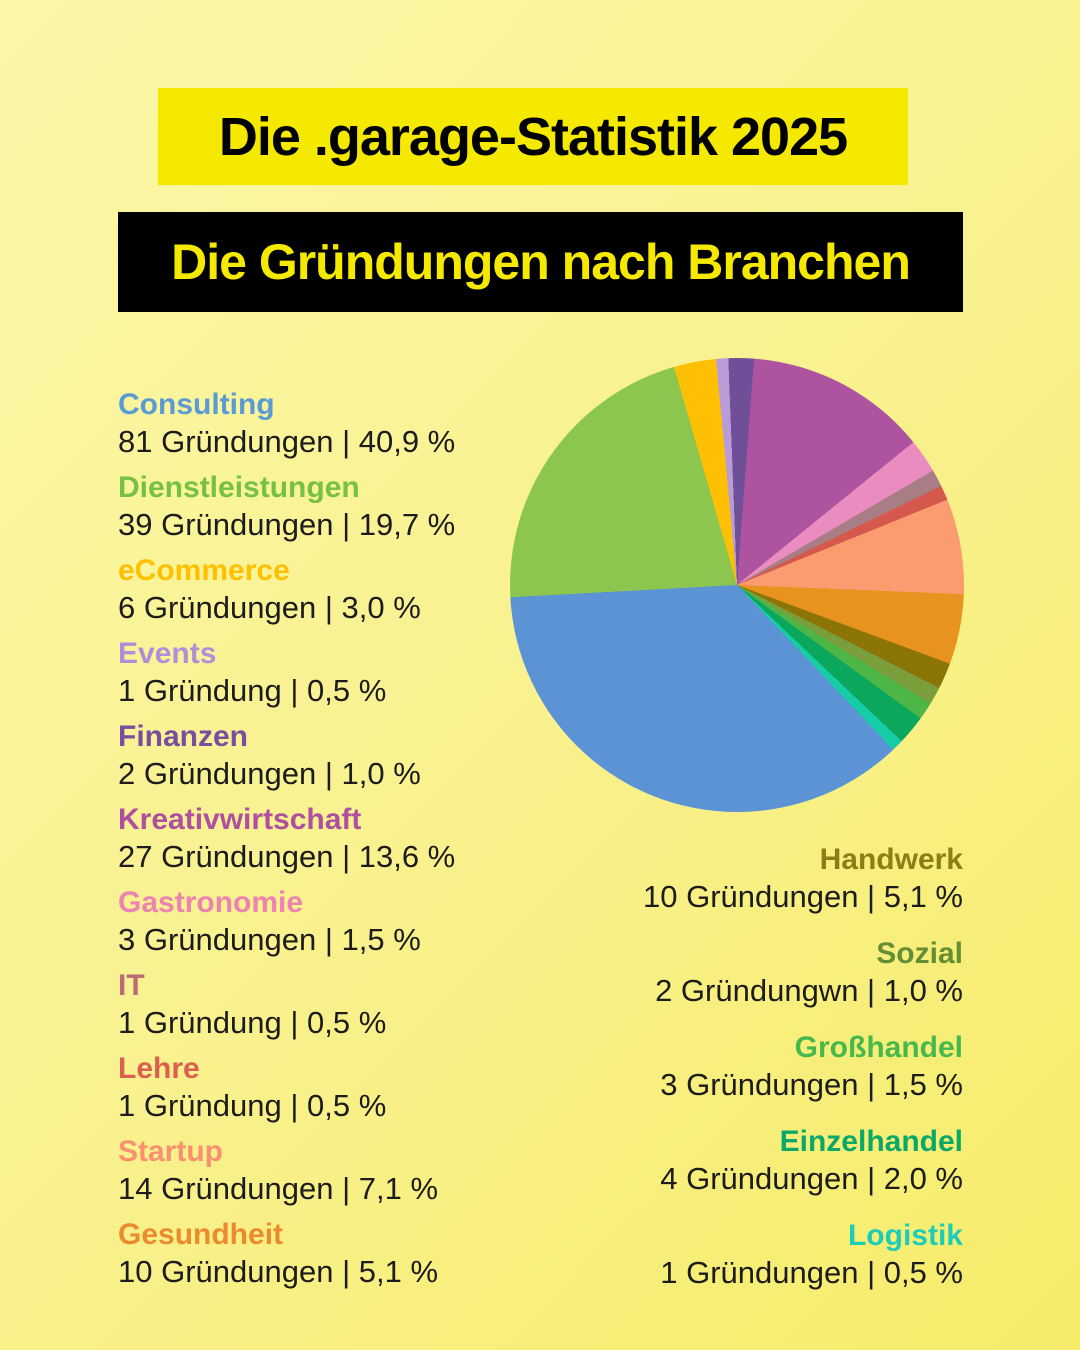 The height and width of the screenshot is (1350, 1080). What do you see at coordinates (905, 1235) in the screenshot?
I see `category-label: Logistik` at bounding box center [905, 1235].